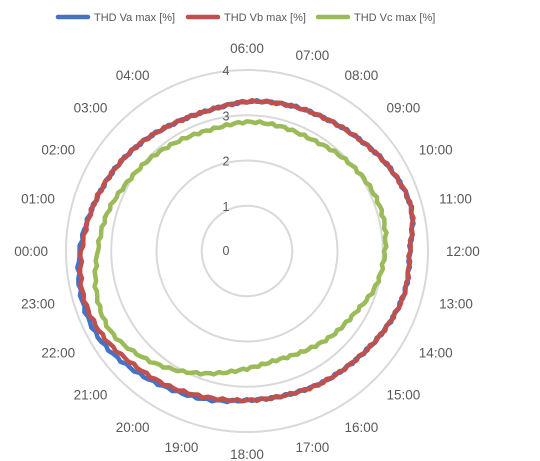 The image size is (540, 461). What do you see at coordinates (182, 447) in the screenshot?
I see `hour-label-1900: 19:00` at bounding box center [182, 447].